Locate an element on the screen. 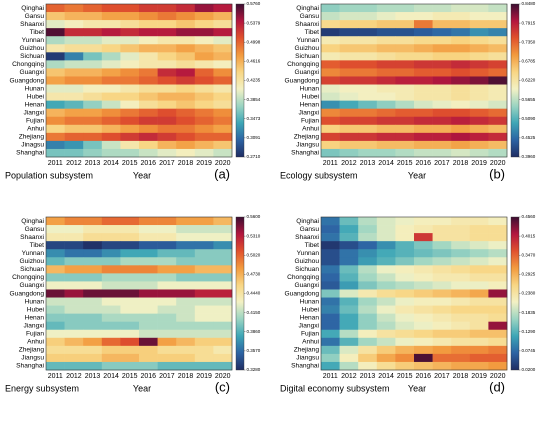 The height and width of the screenshot is (427, 550). y-tick-label: Guangdong is located at coordinates (27, 293).